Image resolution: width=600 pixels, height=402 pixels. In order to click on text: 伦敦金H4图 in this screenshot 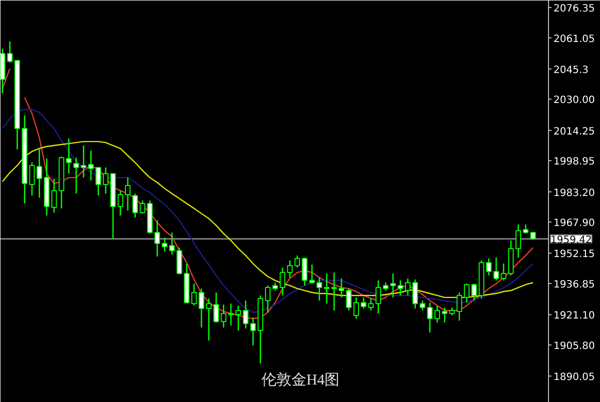, I will do `click(300, 380)`.